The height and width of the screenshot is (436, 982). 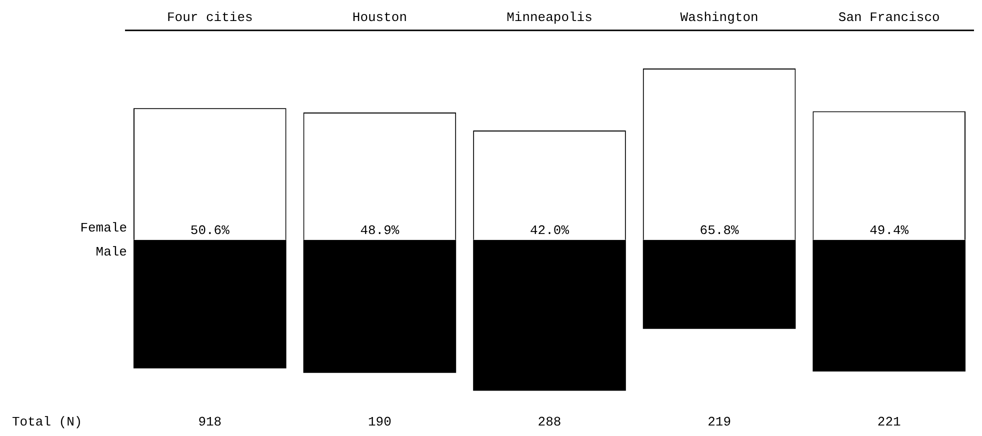 I want to click on data-label: 65.8%, so click(x=719, y=230).